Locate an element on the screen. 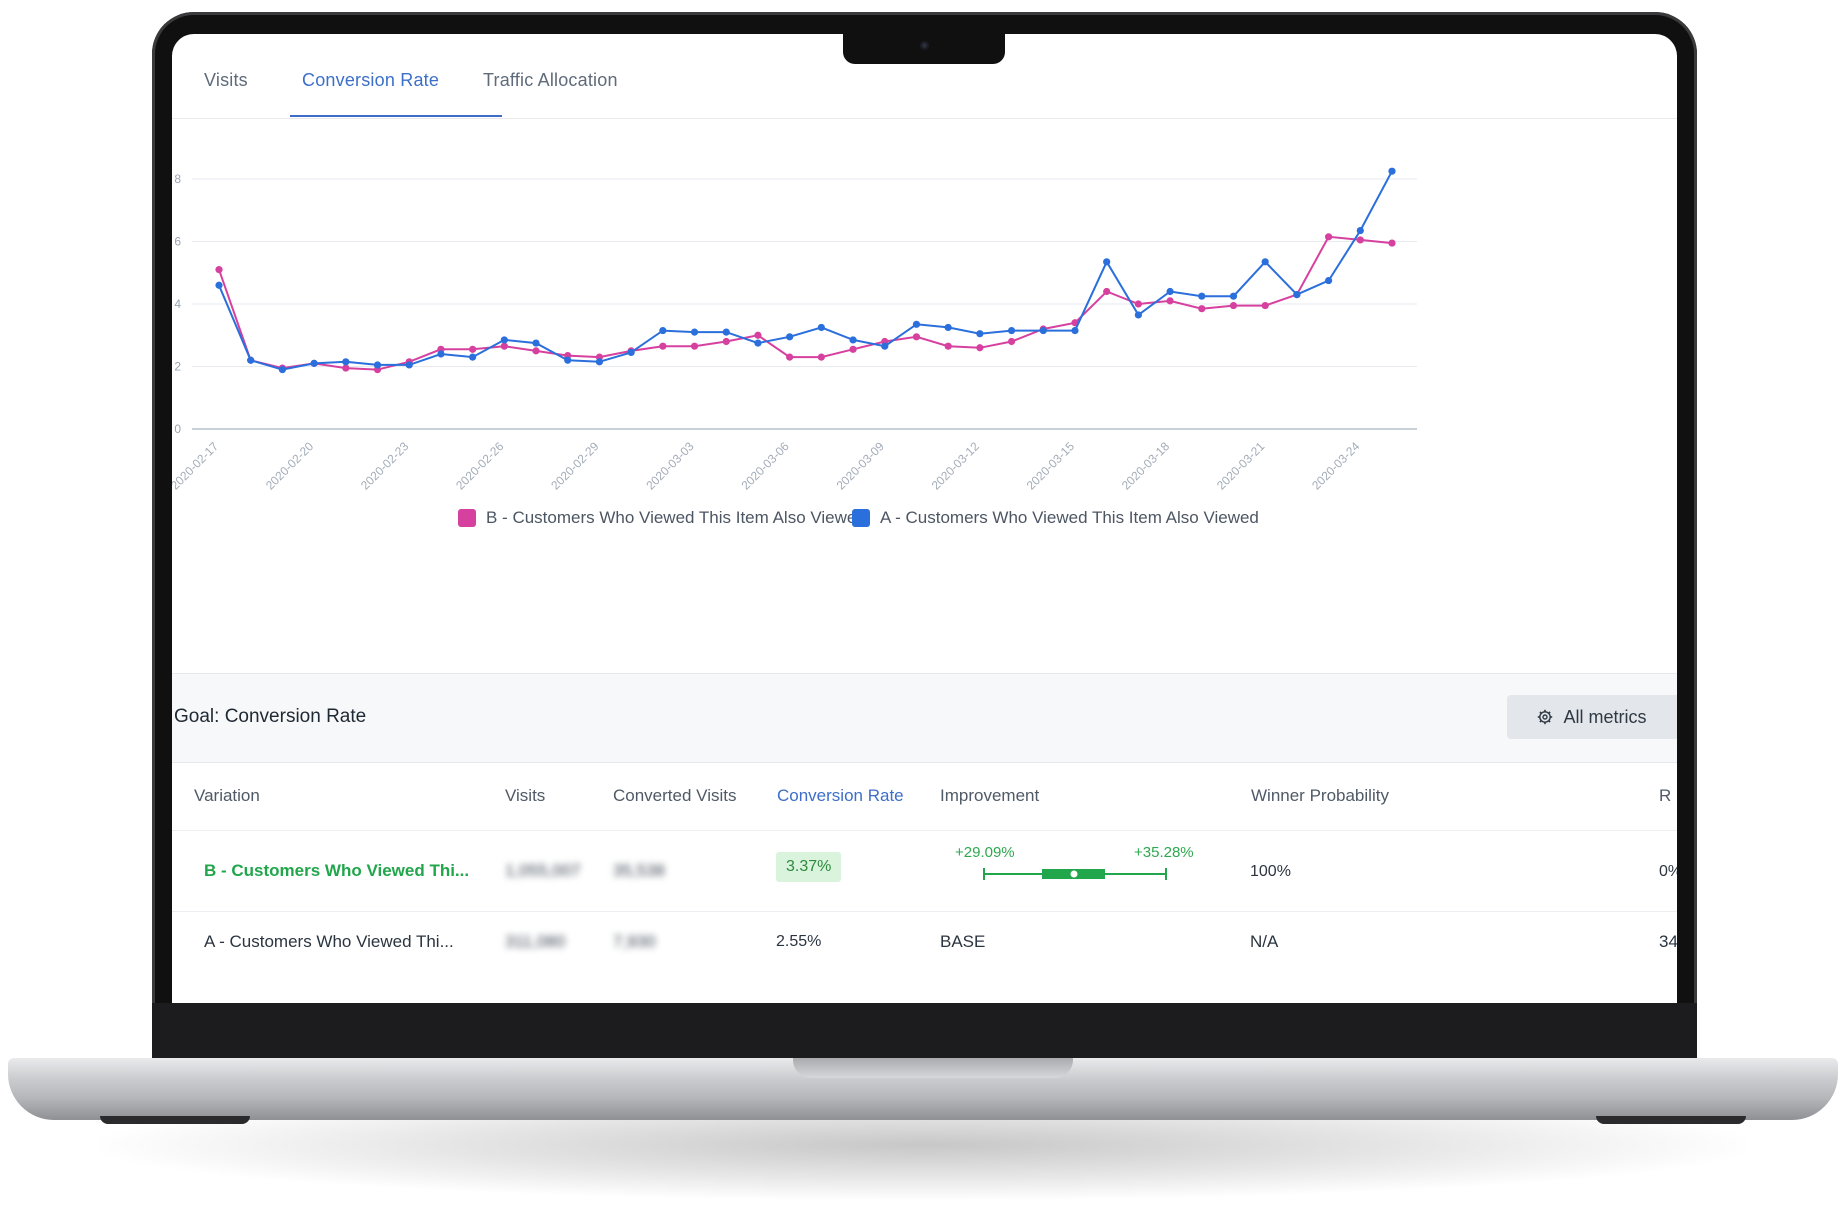 Image resolution: width=1846 pixels, height=1220 pixels. laptop-chin is located at coordinates (924, 1031).